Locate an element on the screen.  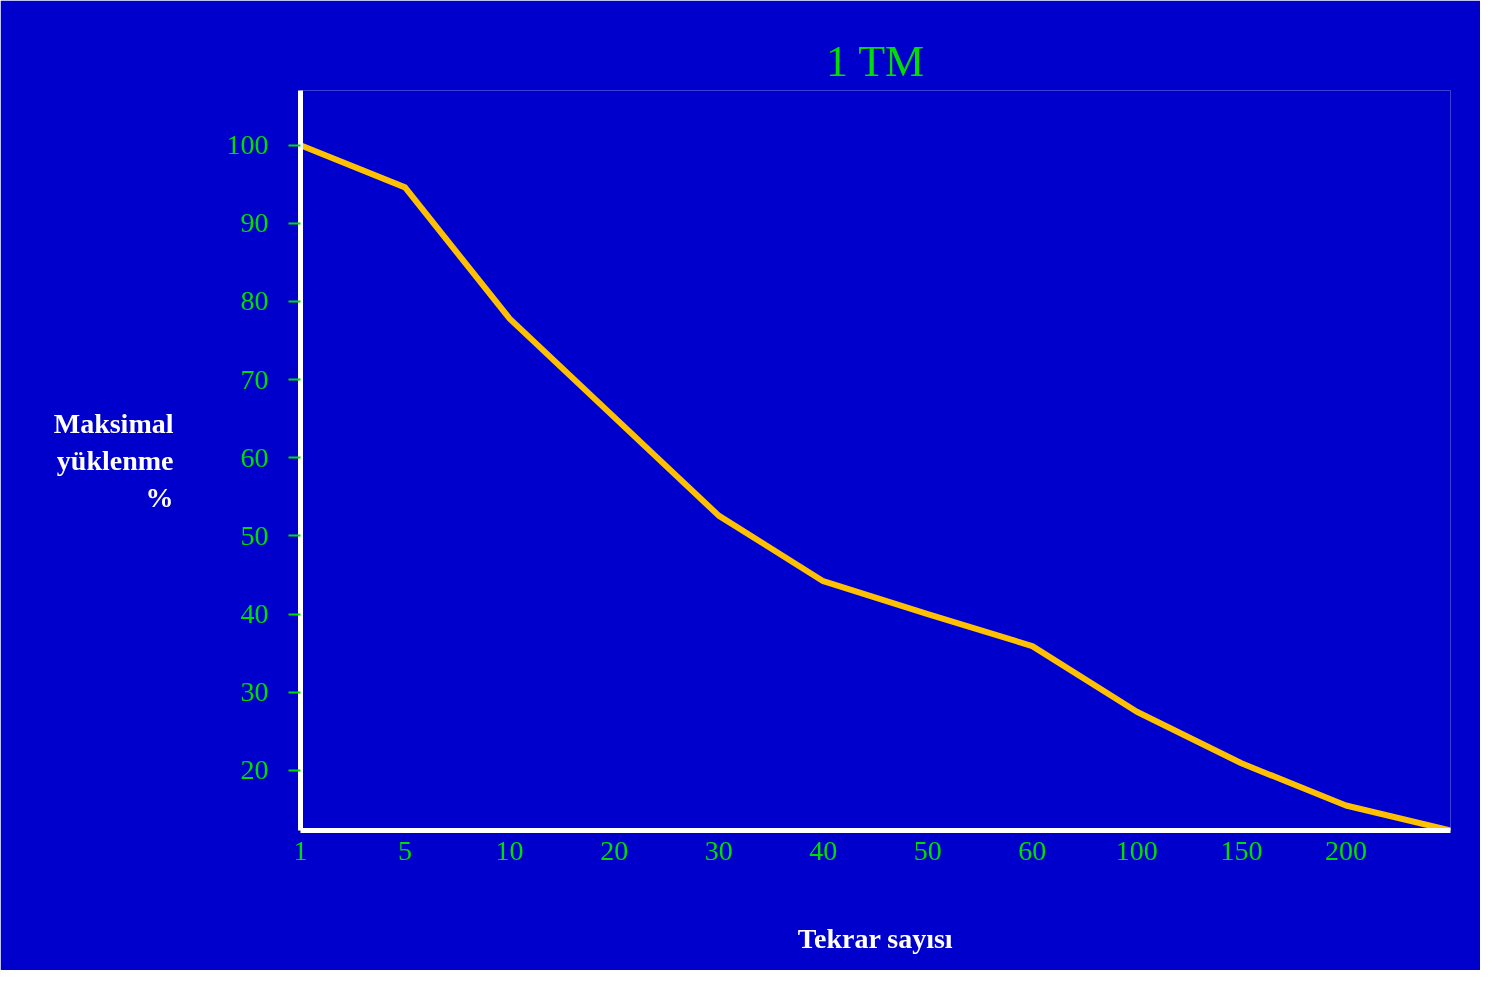
x-tick-label: 50 is located at coordinates (927, 850).